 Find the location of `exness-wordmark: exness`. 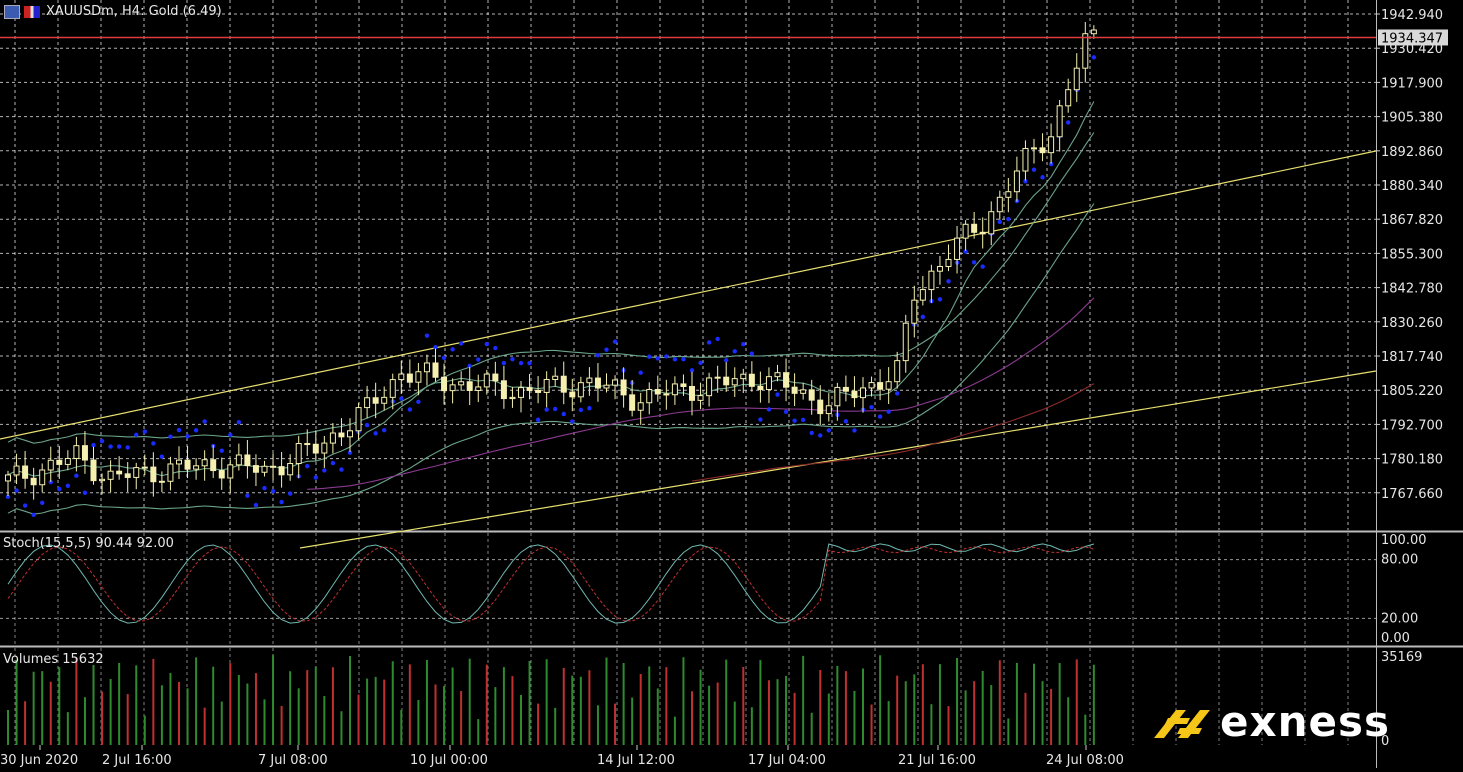

exness-wordmark: exness is located at coordinates (1305, 721).